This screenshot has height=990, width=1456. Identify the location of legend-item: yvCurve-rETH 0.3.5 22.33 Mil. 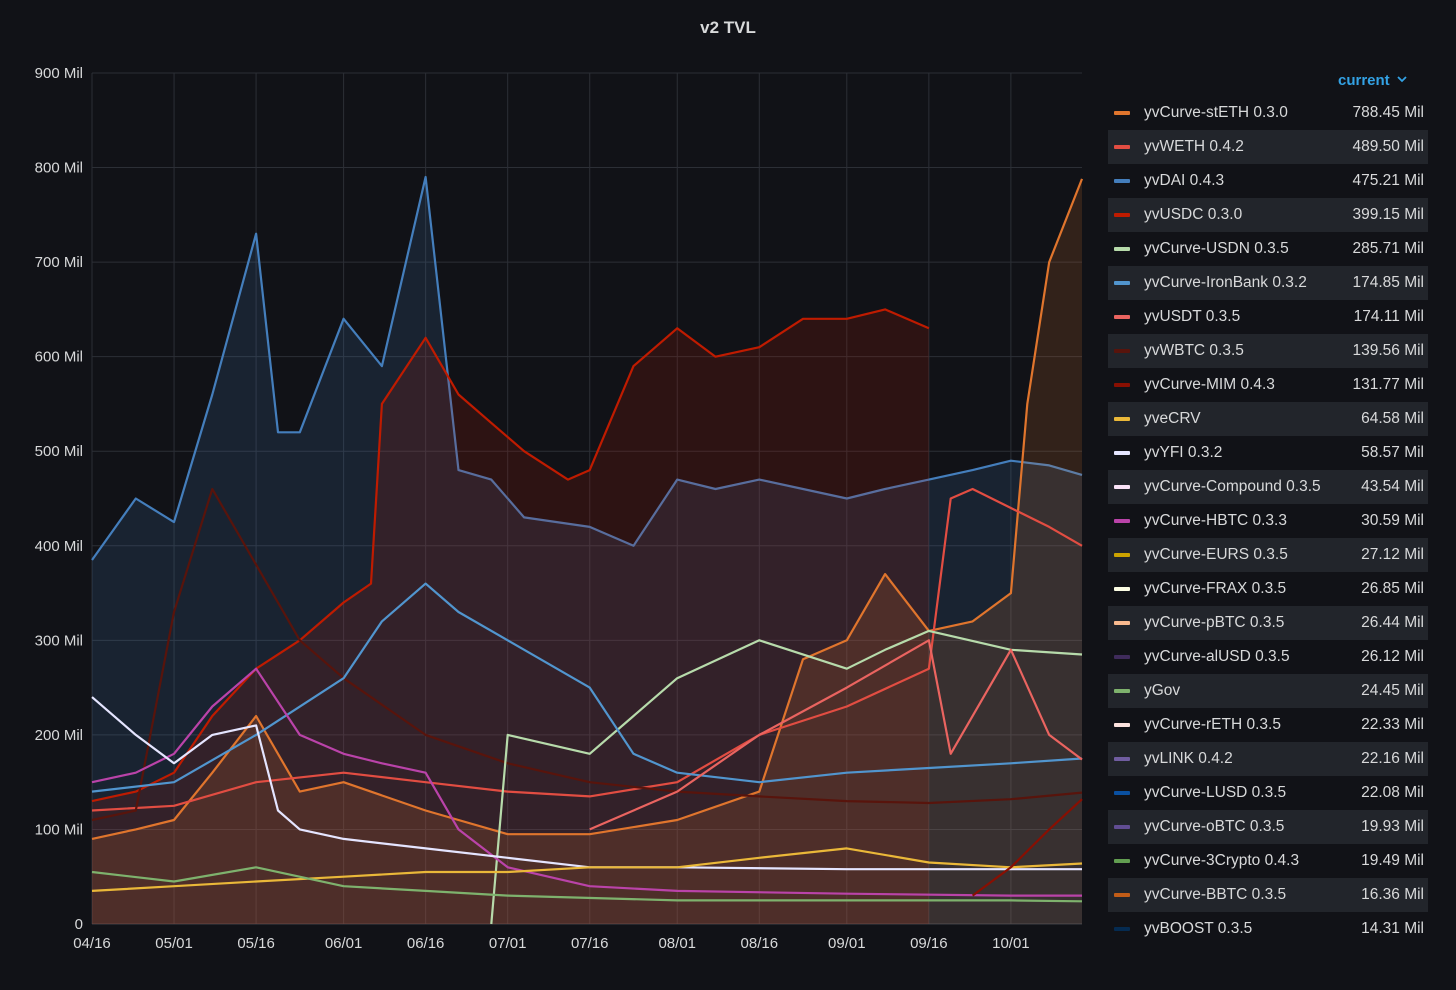
(1268, 725).